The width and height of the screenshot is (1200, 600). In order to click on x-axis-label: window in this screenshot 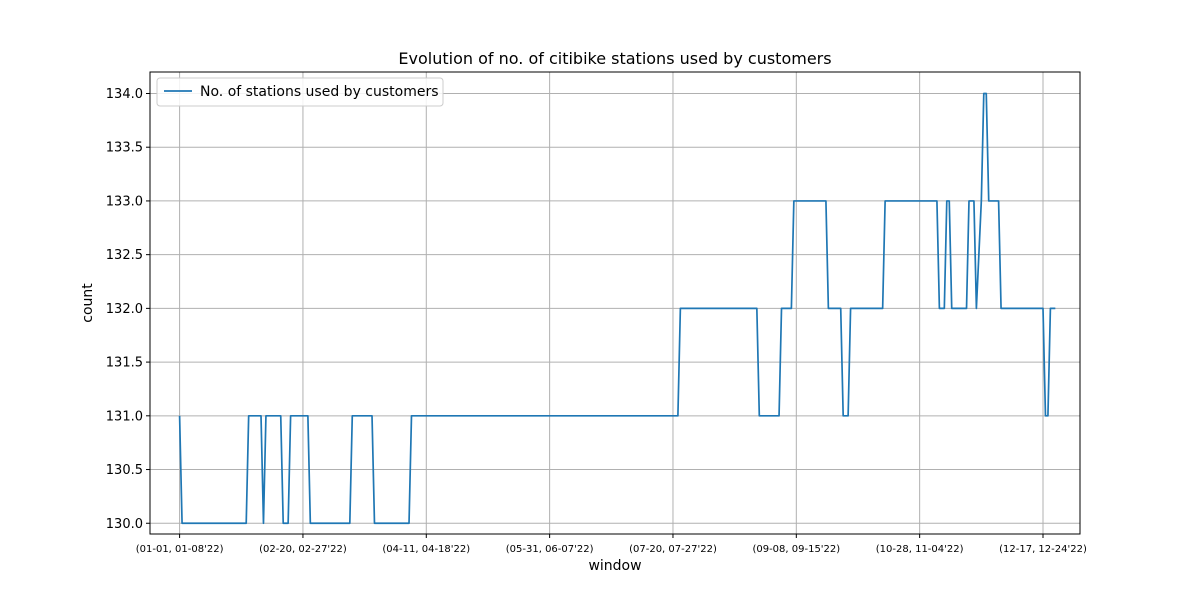, I will do `click(614, 566)`.